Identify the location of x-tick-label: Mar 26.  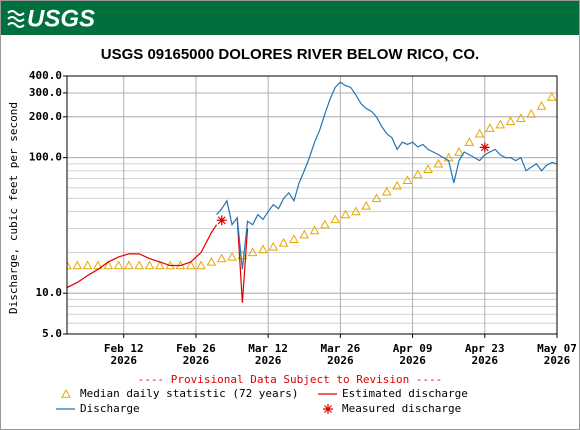
(340, 348).